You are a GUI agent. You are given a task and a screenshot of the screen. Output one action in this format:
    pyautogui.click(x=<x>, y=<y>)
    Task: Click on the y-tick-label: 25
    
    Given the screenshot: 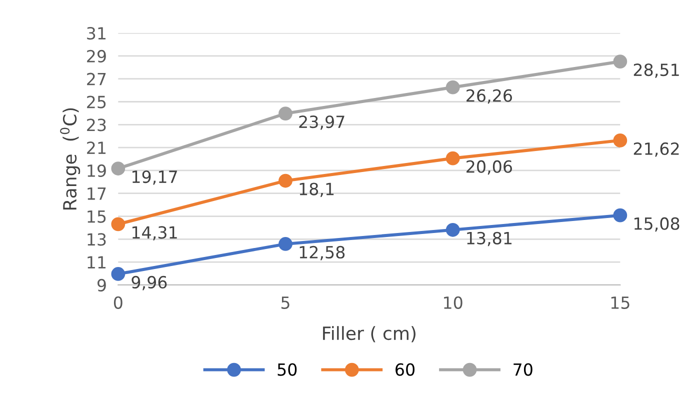 What is the action you would take?
    pyautogui.click(x=96, y=102)
    